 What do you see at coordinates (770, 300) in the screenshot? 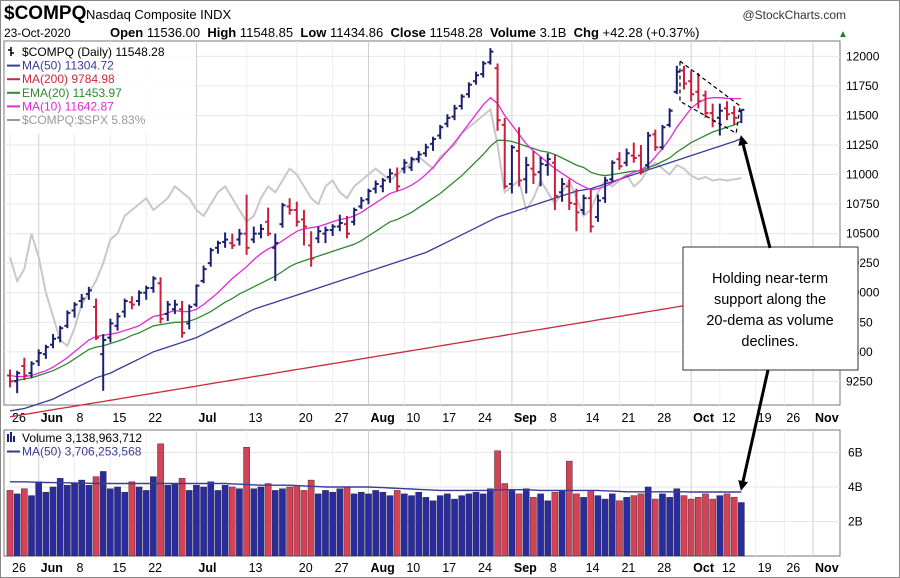
I see `annotation-line: support along the` at bounding box center [770, 300].